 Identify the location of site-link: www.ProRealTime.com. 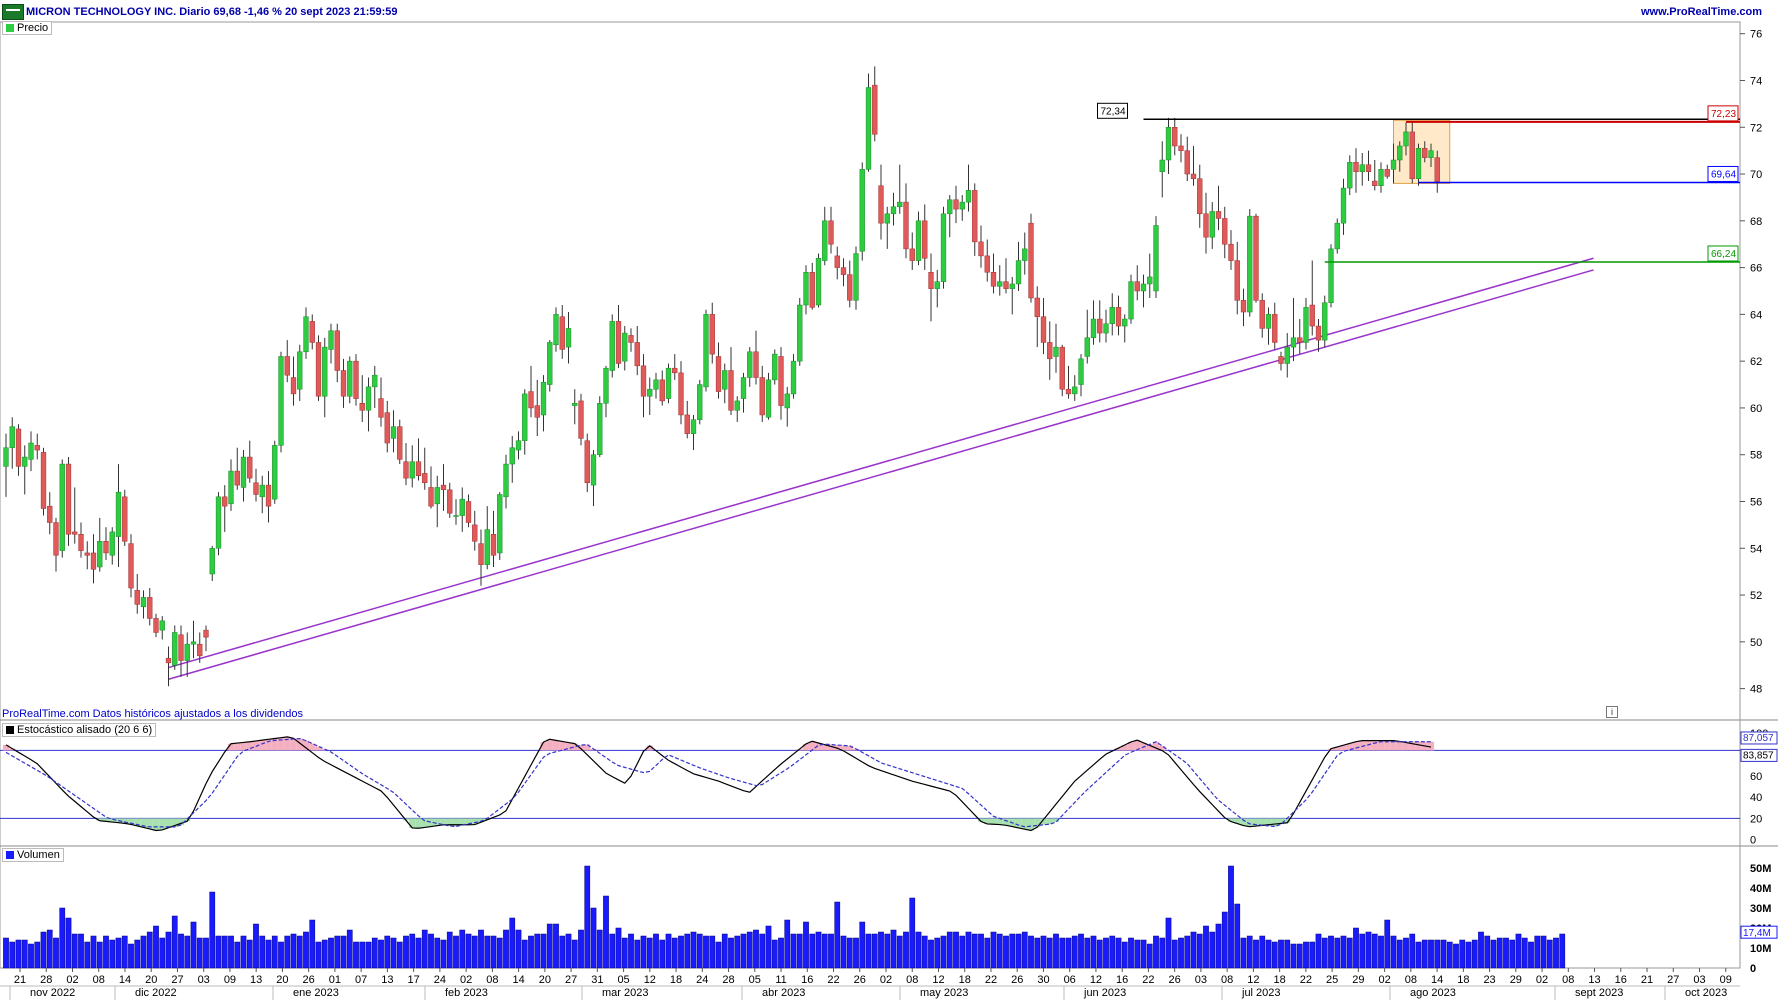
(1701, 12).